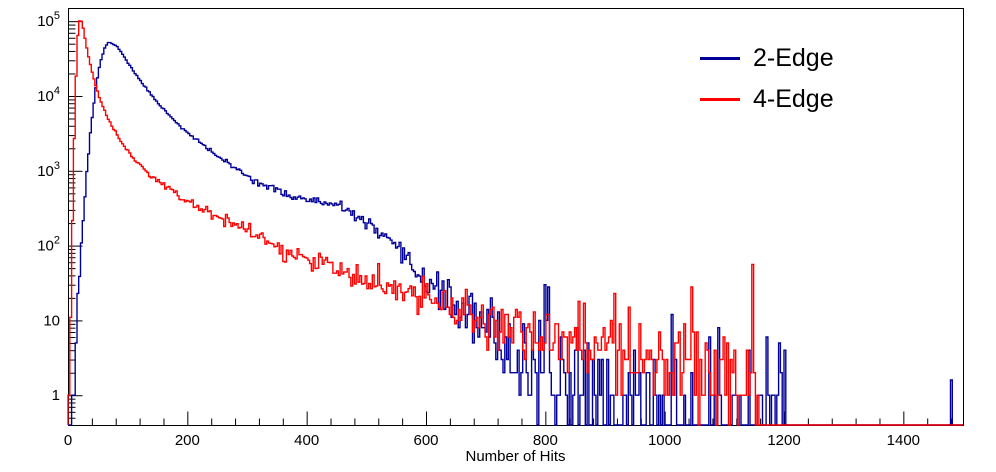  Describe the element at coordinates (720, 99) in the screenshot. I see `legend-swatch-4edge-line` at that location.